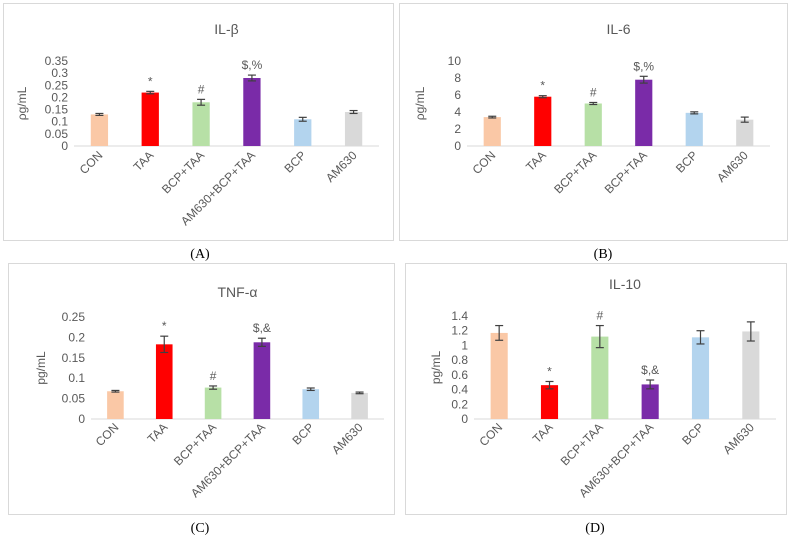  What do you see at coordinates (459, 331) in the screenshot?
I see `y-tick-label: 1.2` at bounding box center [459, 331].